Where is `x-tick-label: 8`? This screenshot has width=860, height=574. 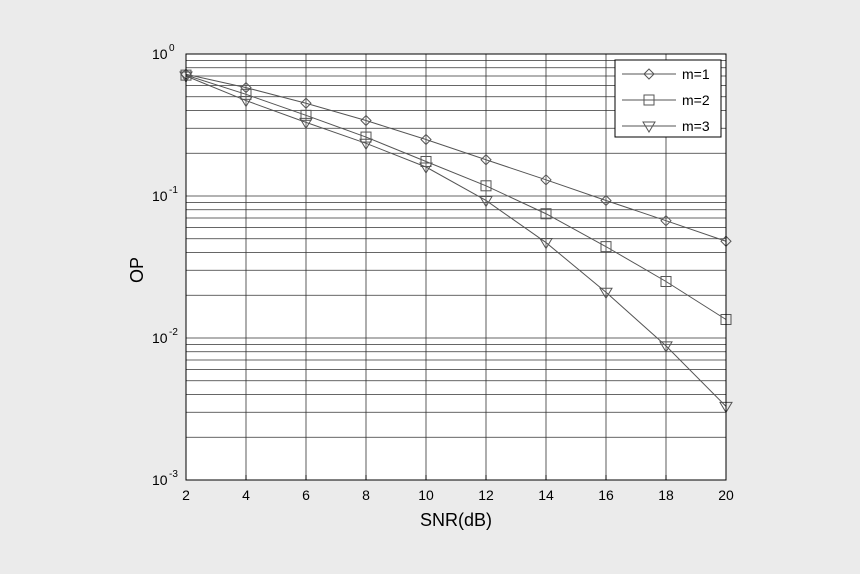 x-tick-label: 8 is located at coordinates (366, 495).